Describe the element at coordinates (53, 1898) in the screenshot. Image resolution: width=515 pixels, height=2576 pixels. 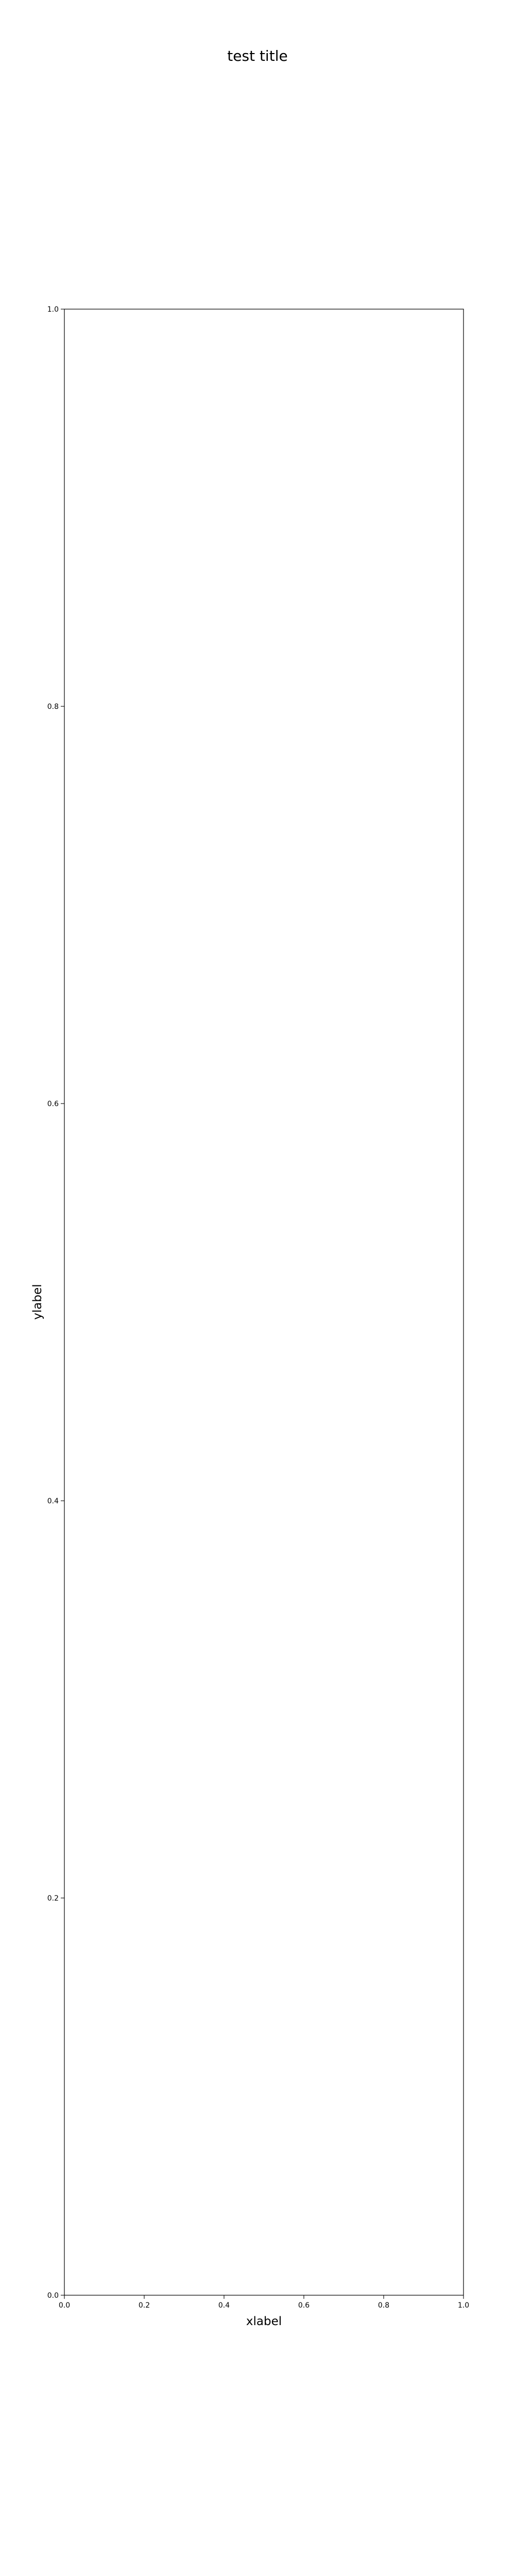
I see `y-tick-label: 0.2` at that location.